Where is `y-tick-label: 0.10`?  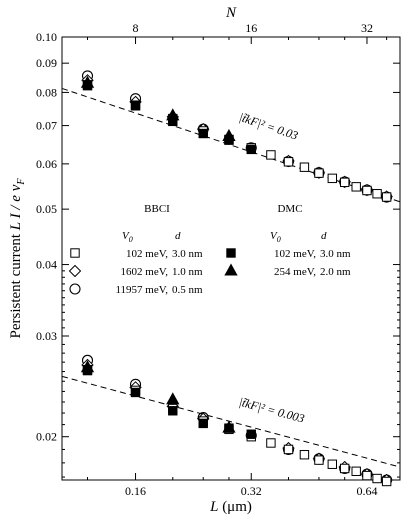 y-tick-label: 0.10 is located at coordinates (46, 37).